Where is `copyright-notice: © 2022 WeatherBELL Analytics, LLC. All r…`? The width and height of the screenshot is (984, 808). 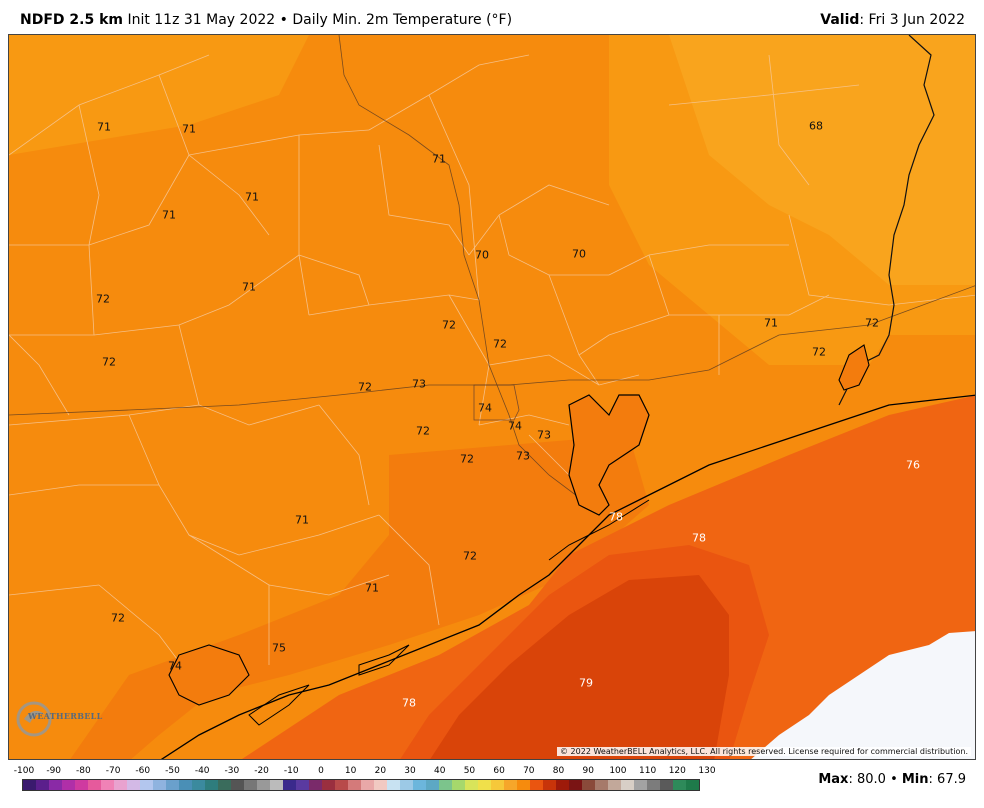
copyright-notice: © 2022 WeatherBELL Analytics, LLC. All r… is located at coordinates (764, 751).